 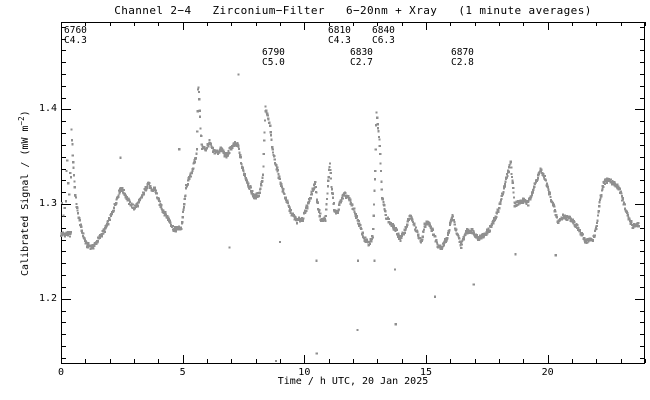 What do you see at coordinates (304, 372) in the screenshot?
I see `x-tick-label: 10` at bounding box center [304, 372].